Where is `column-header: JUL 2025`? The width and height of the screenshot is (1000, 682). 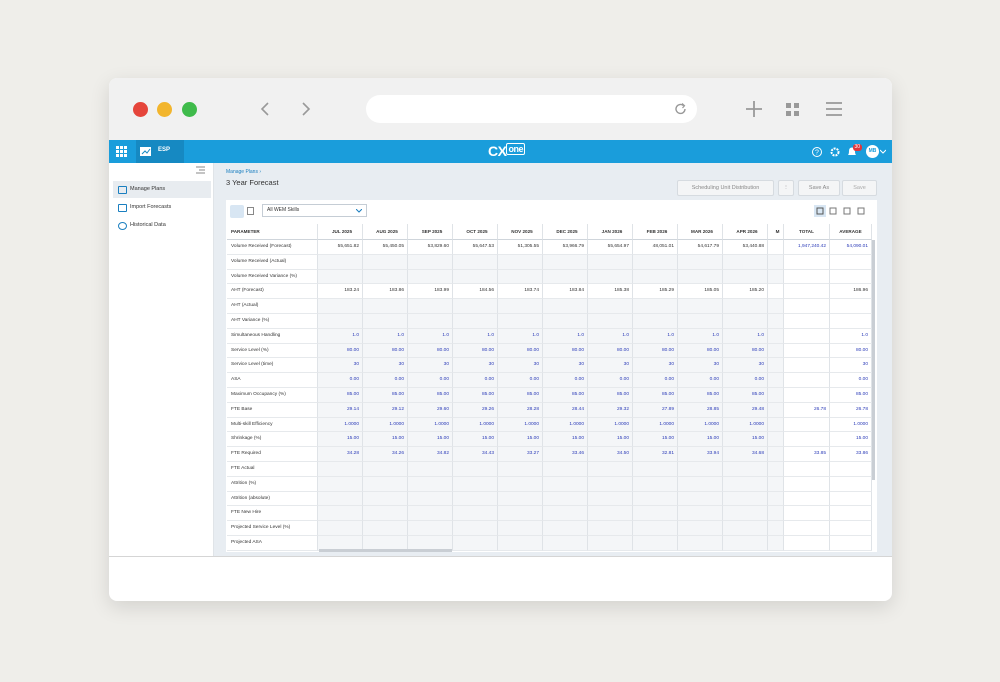
column-header: JUL 2025 is located at coordinates (340, 232).